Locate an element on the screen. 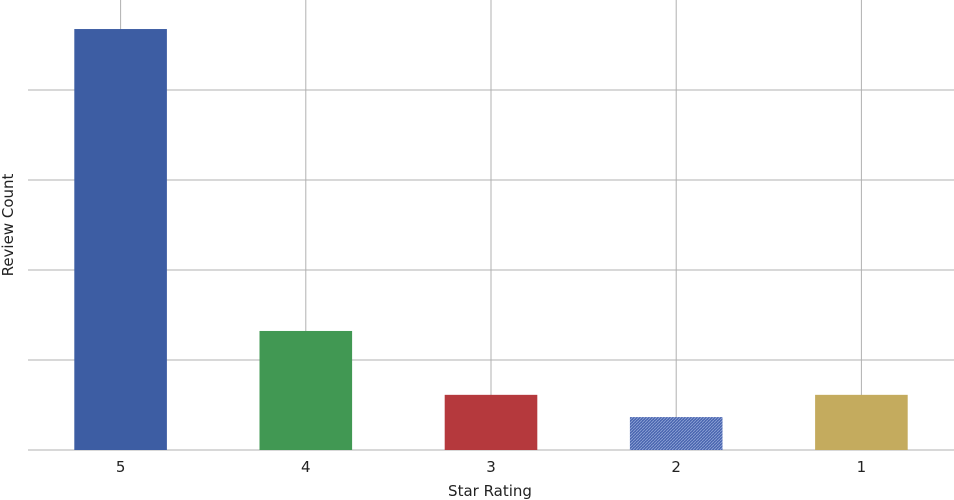 This screenshot has width=954, height=500. x-axis-label: Star Rating is located at coordinates (490, 491).